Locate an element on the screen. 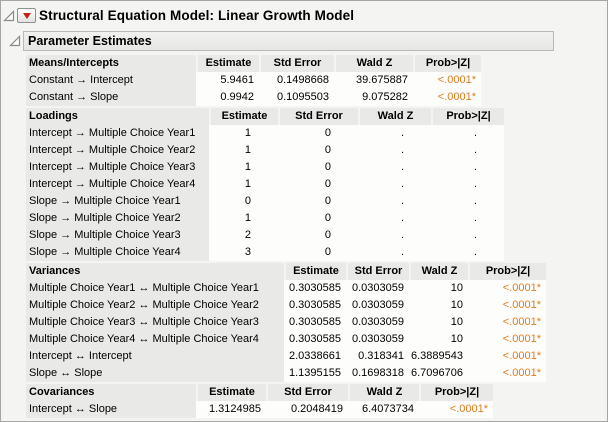 Image resolution: width=608 pixels, height=422 pixels. table-row: Intercept → Multiple Choice Year3 1 0.. is located at coordinates (265, 167).